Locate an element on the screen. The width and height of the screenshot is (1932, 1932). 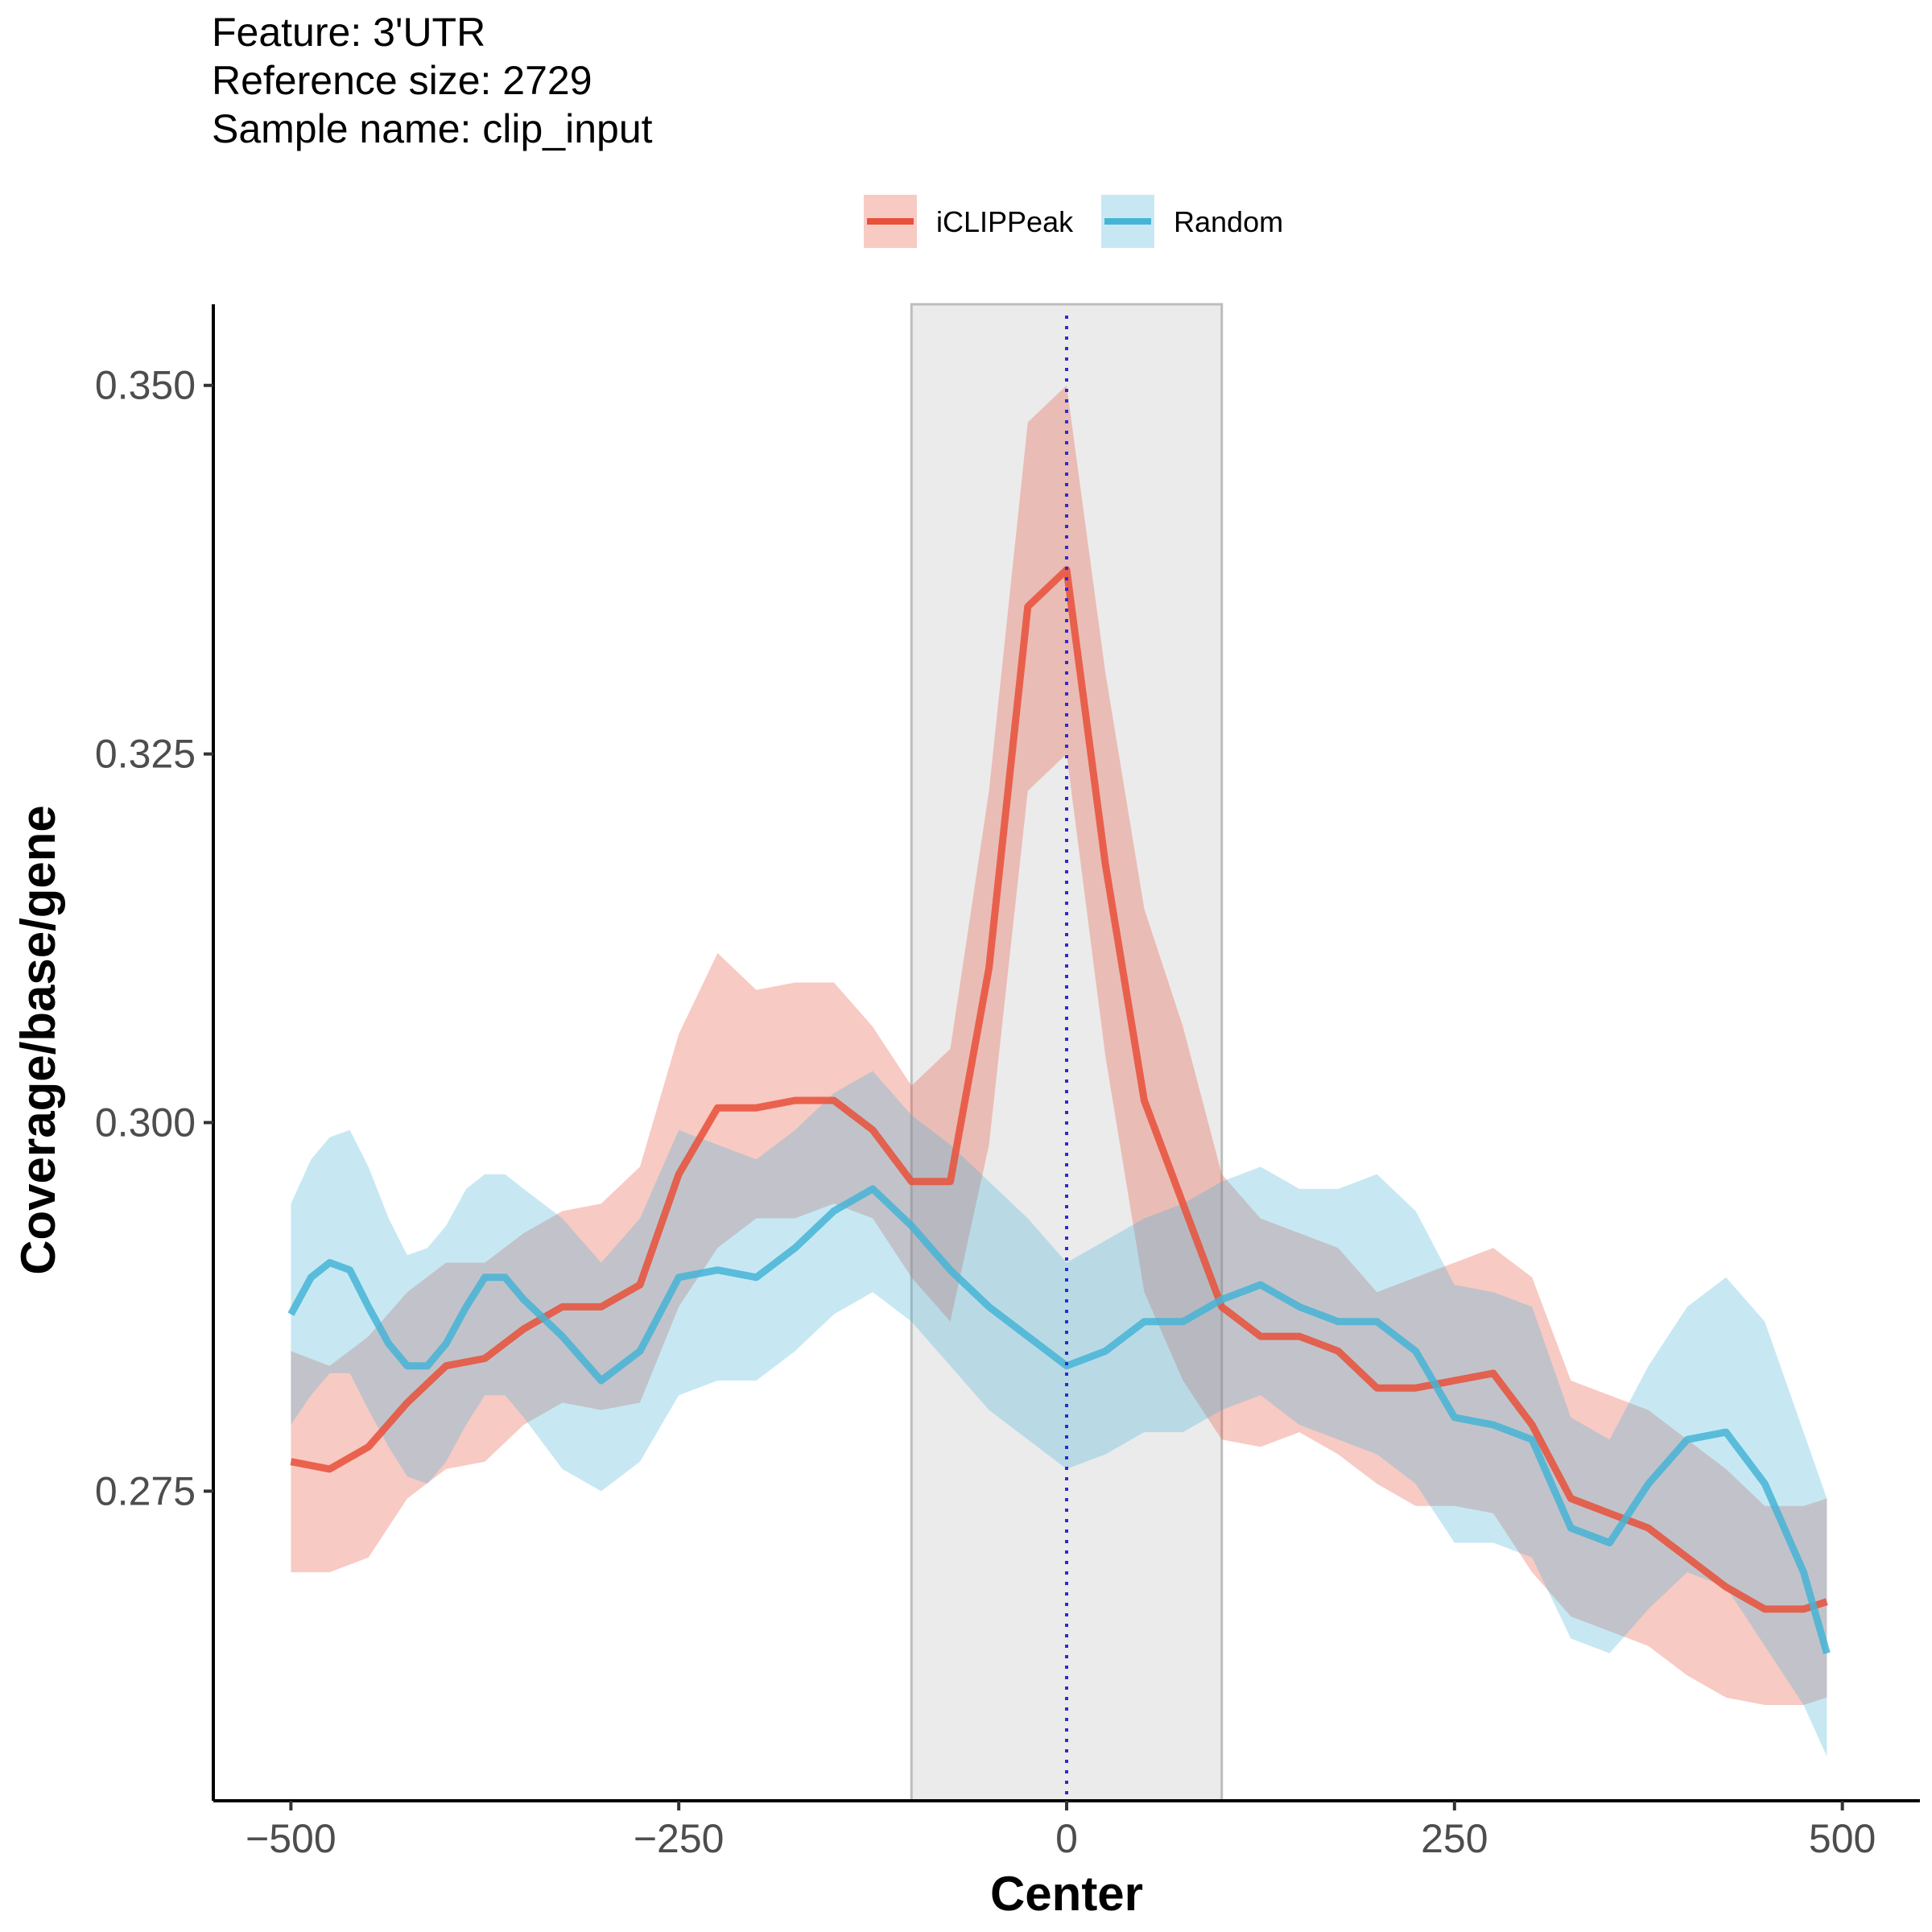
y-tick-label: 0.275 is located at coordinates (145, 1490).